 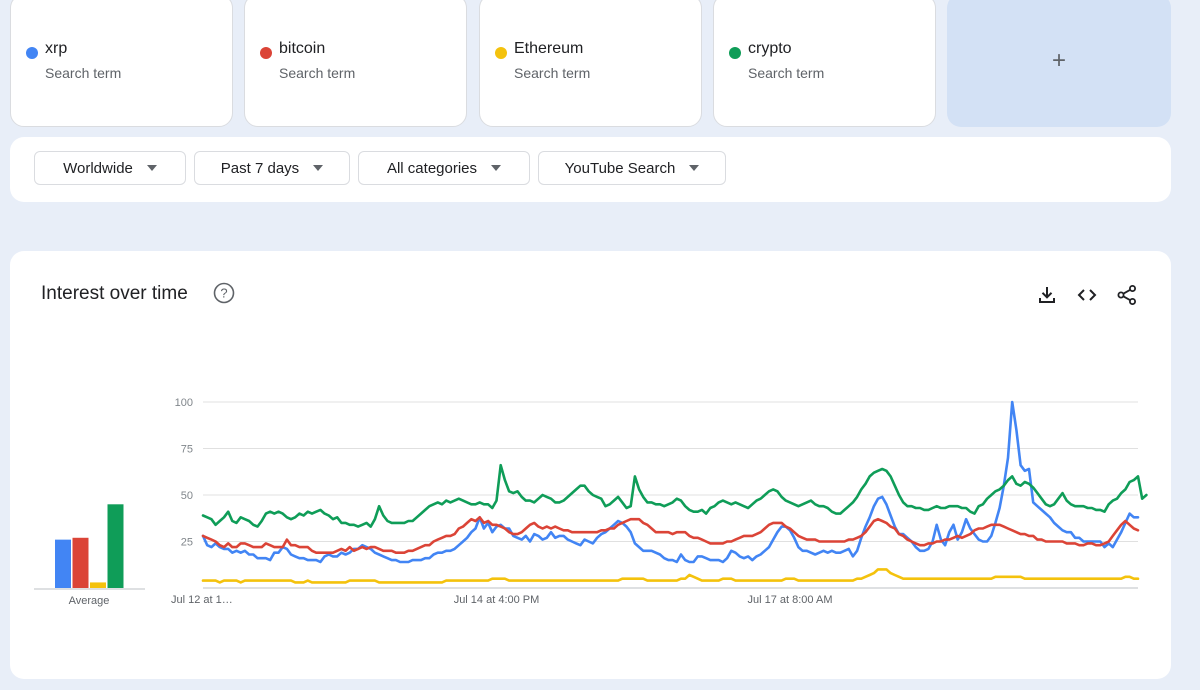 What do you see at coordinates (80, 562) in the screenshot?
I see `average-bar-bitcoin` at bounding box center [80, 562].